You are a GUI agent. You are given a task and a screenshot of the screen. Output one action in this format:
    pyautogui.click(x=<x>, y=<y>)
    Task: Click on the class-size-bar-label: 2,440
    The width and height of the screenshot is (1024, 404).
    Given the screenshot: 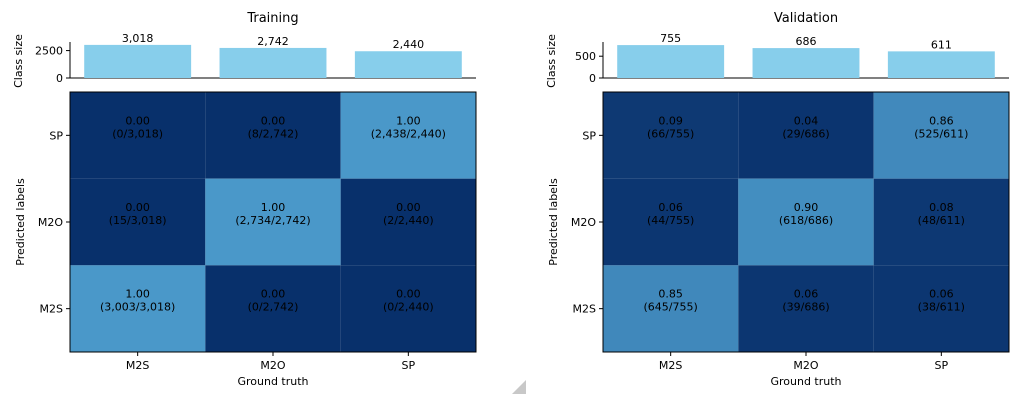 What is the action you would take?
    pyautogui.click(x=409, y=44)
    